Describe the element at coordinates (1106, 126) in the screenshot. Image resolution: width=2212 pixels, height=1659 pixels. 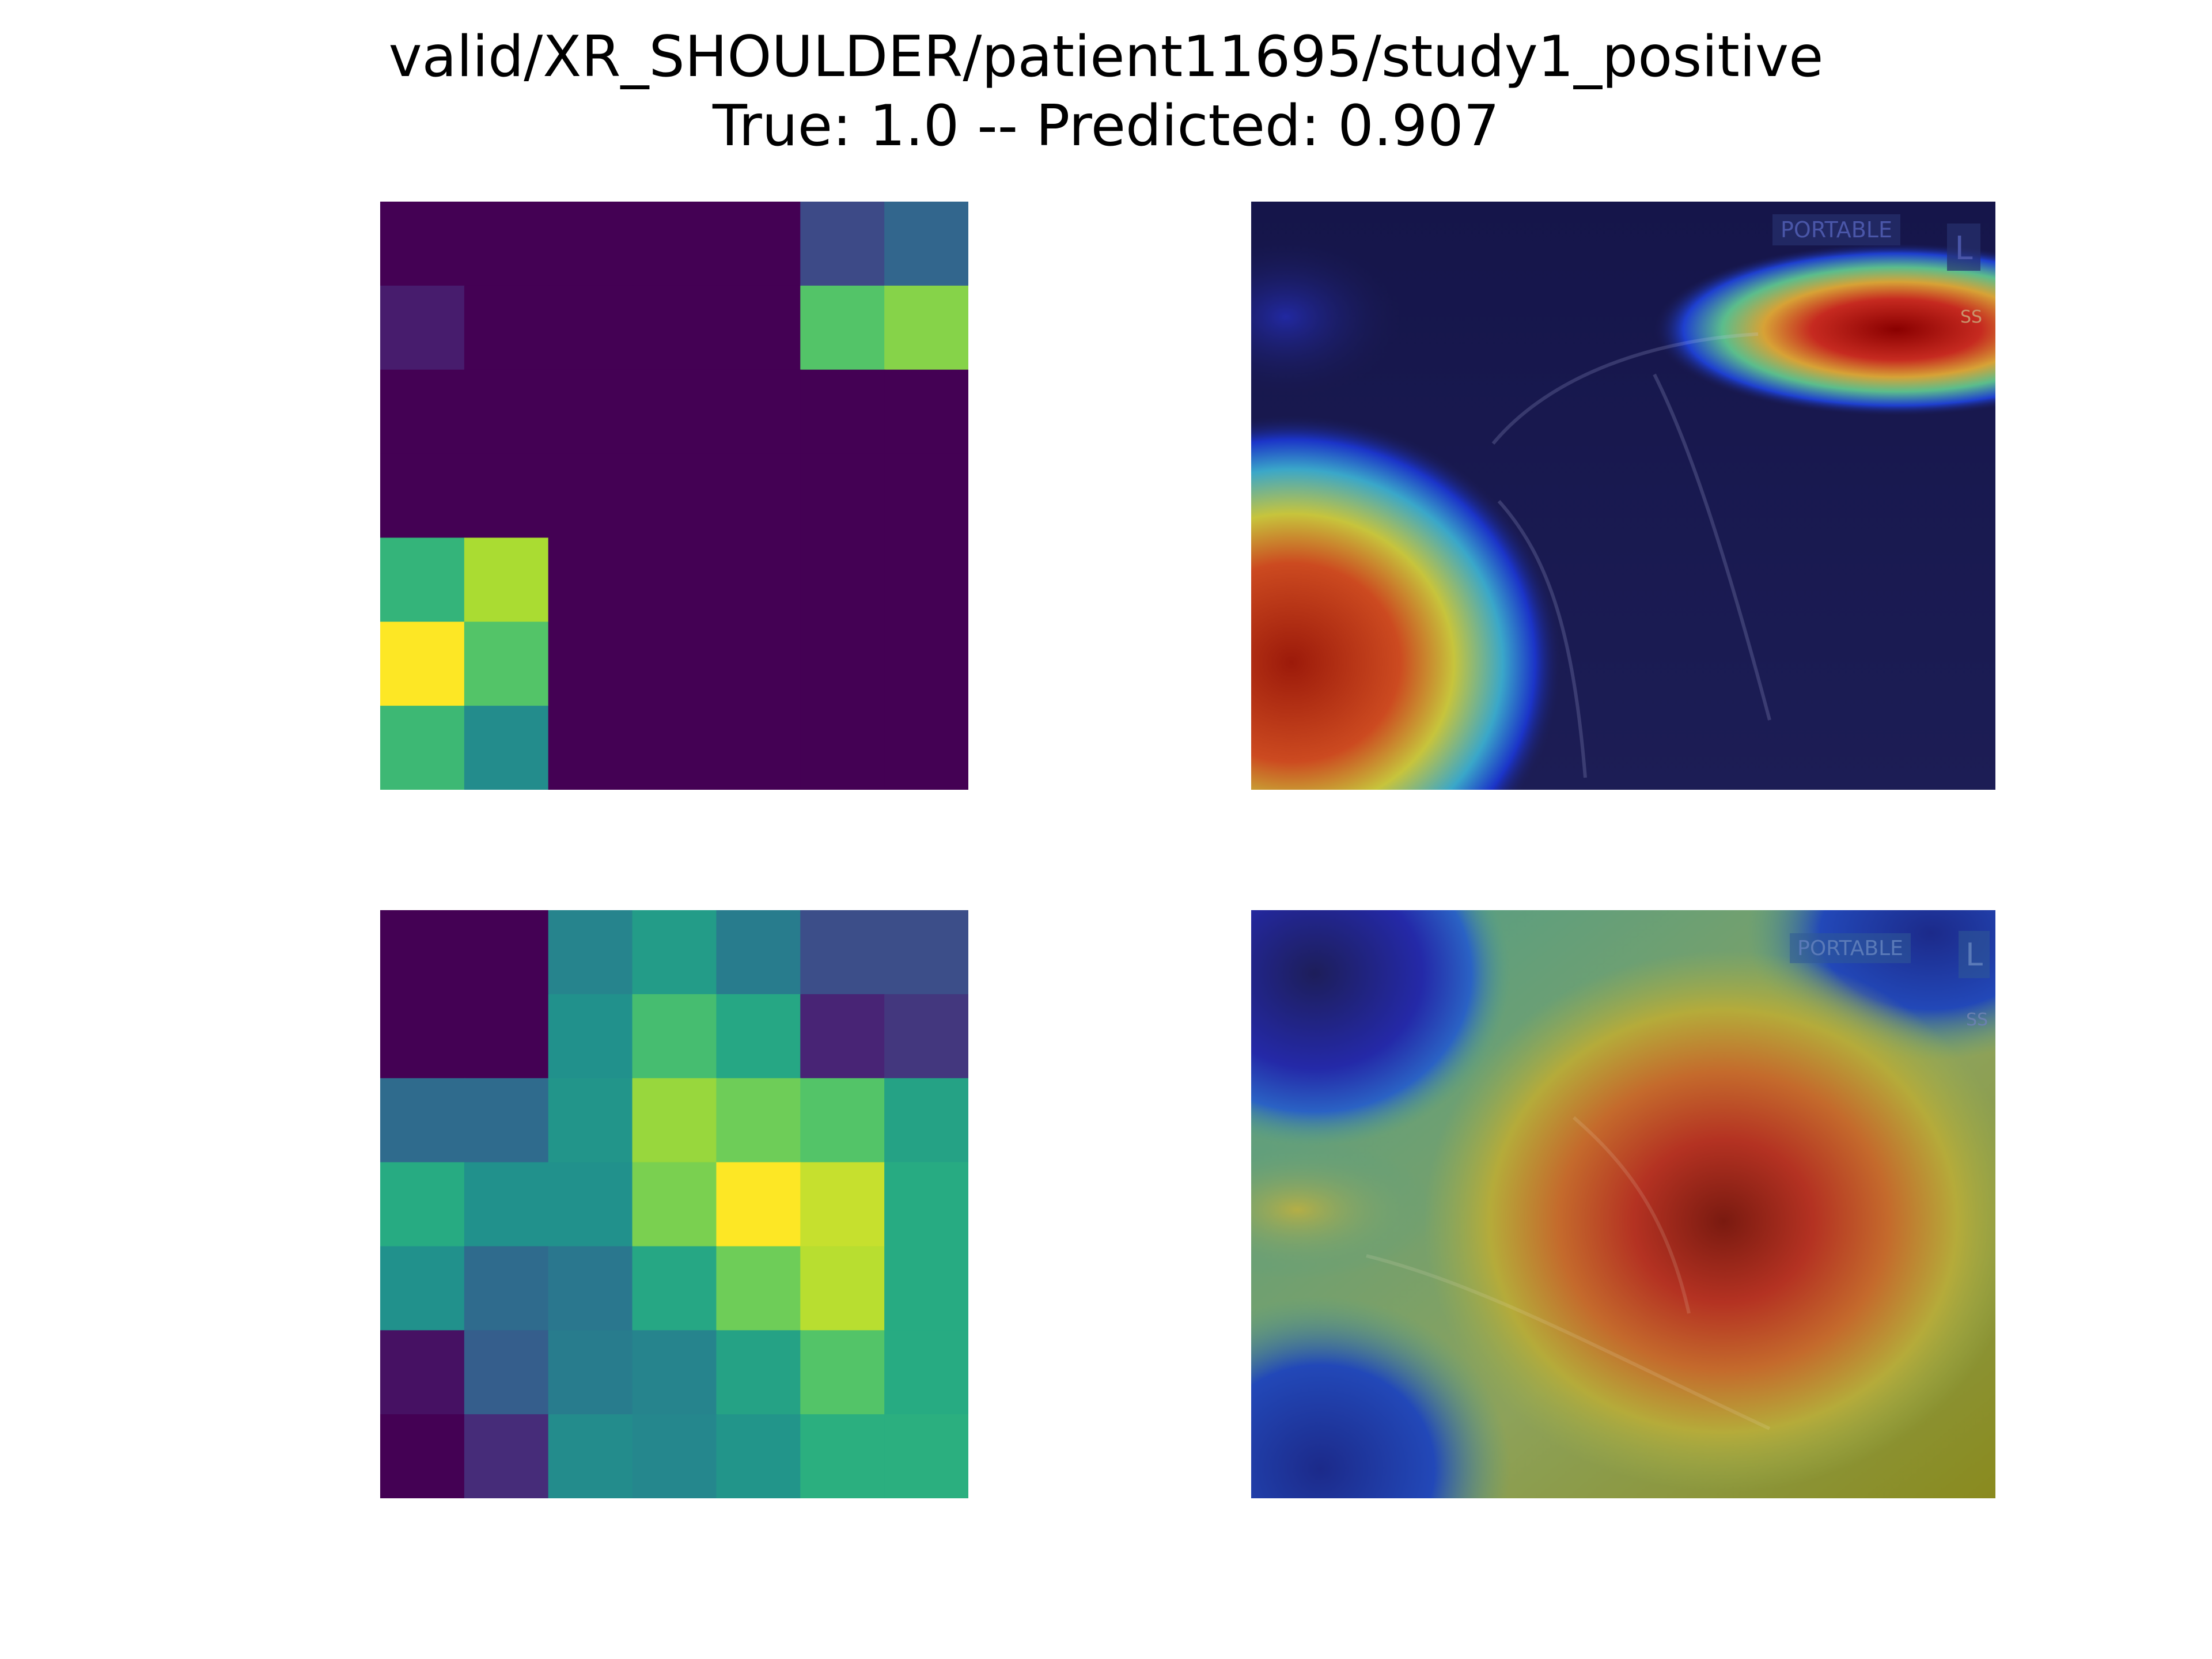
I see `figure-subtitle: True: 1.0 -- Predicted: 0.907` at that location.